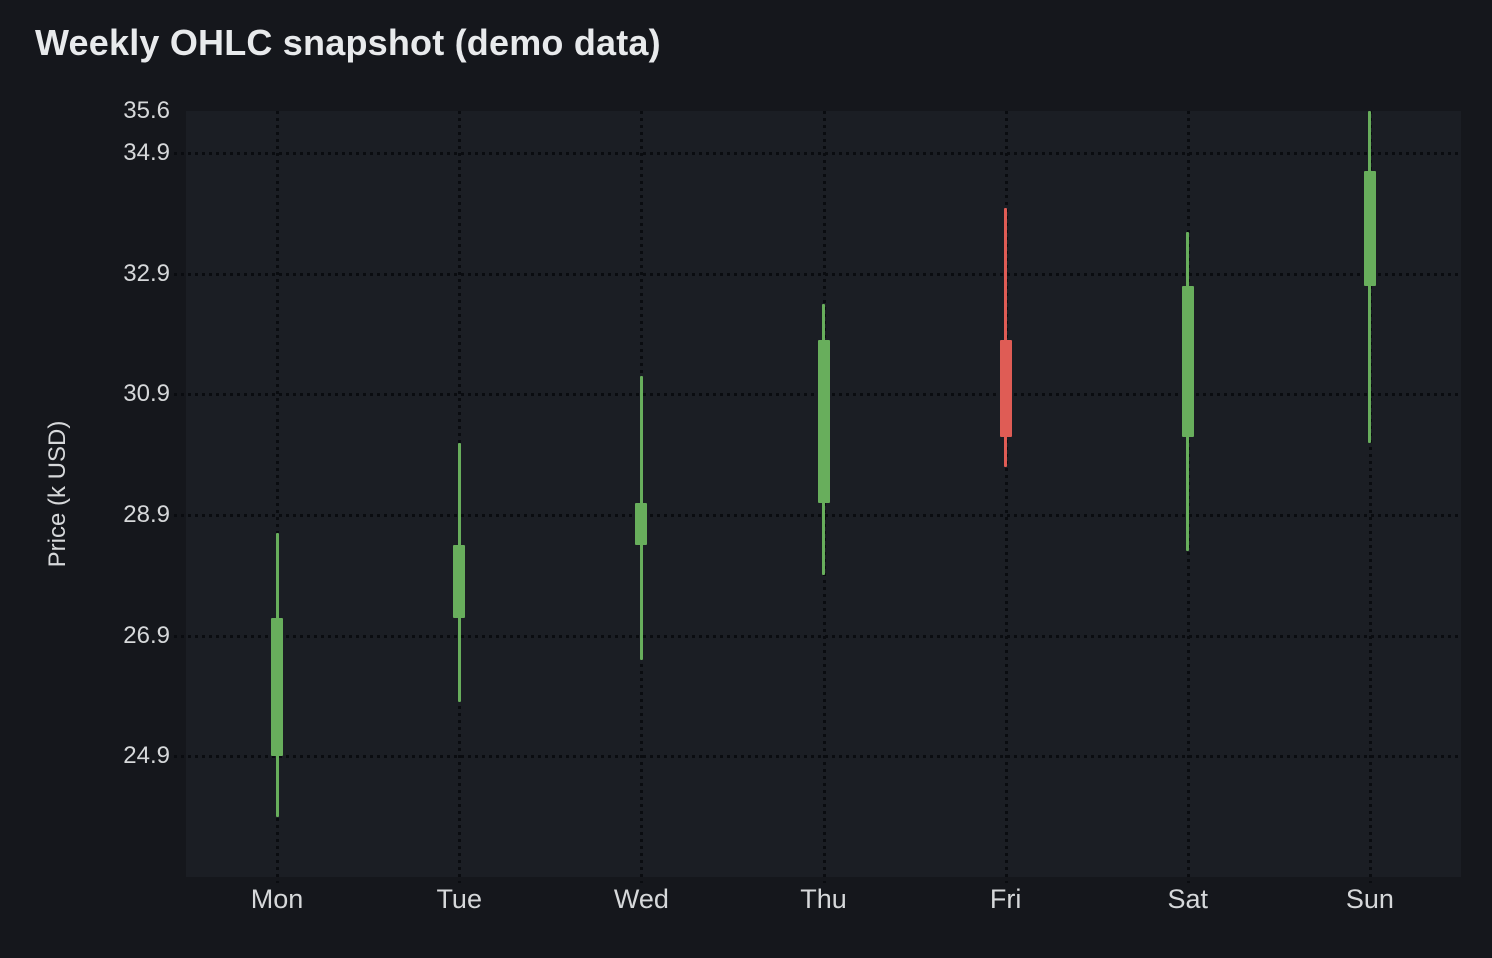 The width and height of the screenshot is (1492, 958). What do you see at coordinates (823, 899) in the screenshot?
I see `x-tick-label-thu: Thu` at bounding box center [823, 899].